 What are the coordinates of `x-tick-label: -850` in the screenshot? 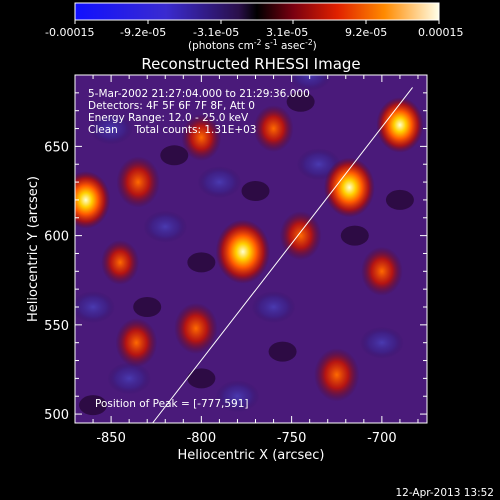 It's located at (111, 438).